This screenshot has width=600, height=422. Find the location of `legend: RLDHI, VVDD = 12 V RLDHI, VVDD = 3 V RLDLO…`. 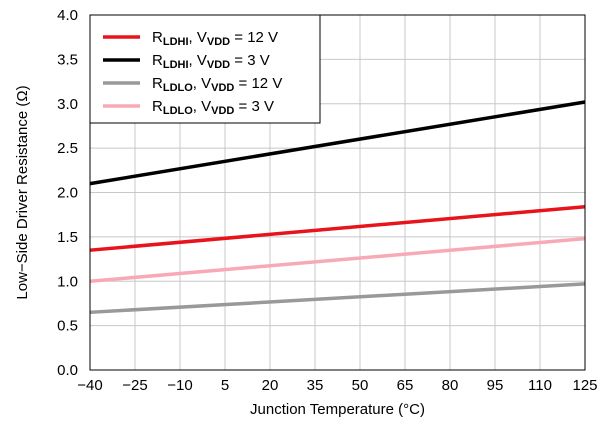

legend: RLDHI, VVDD = 12 V RLDHI, VVDD = 3 V RLDLO… is located at coordinates (205, 69).